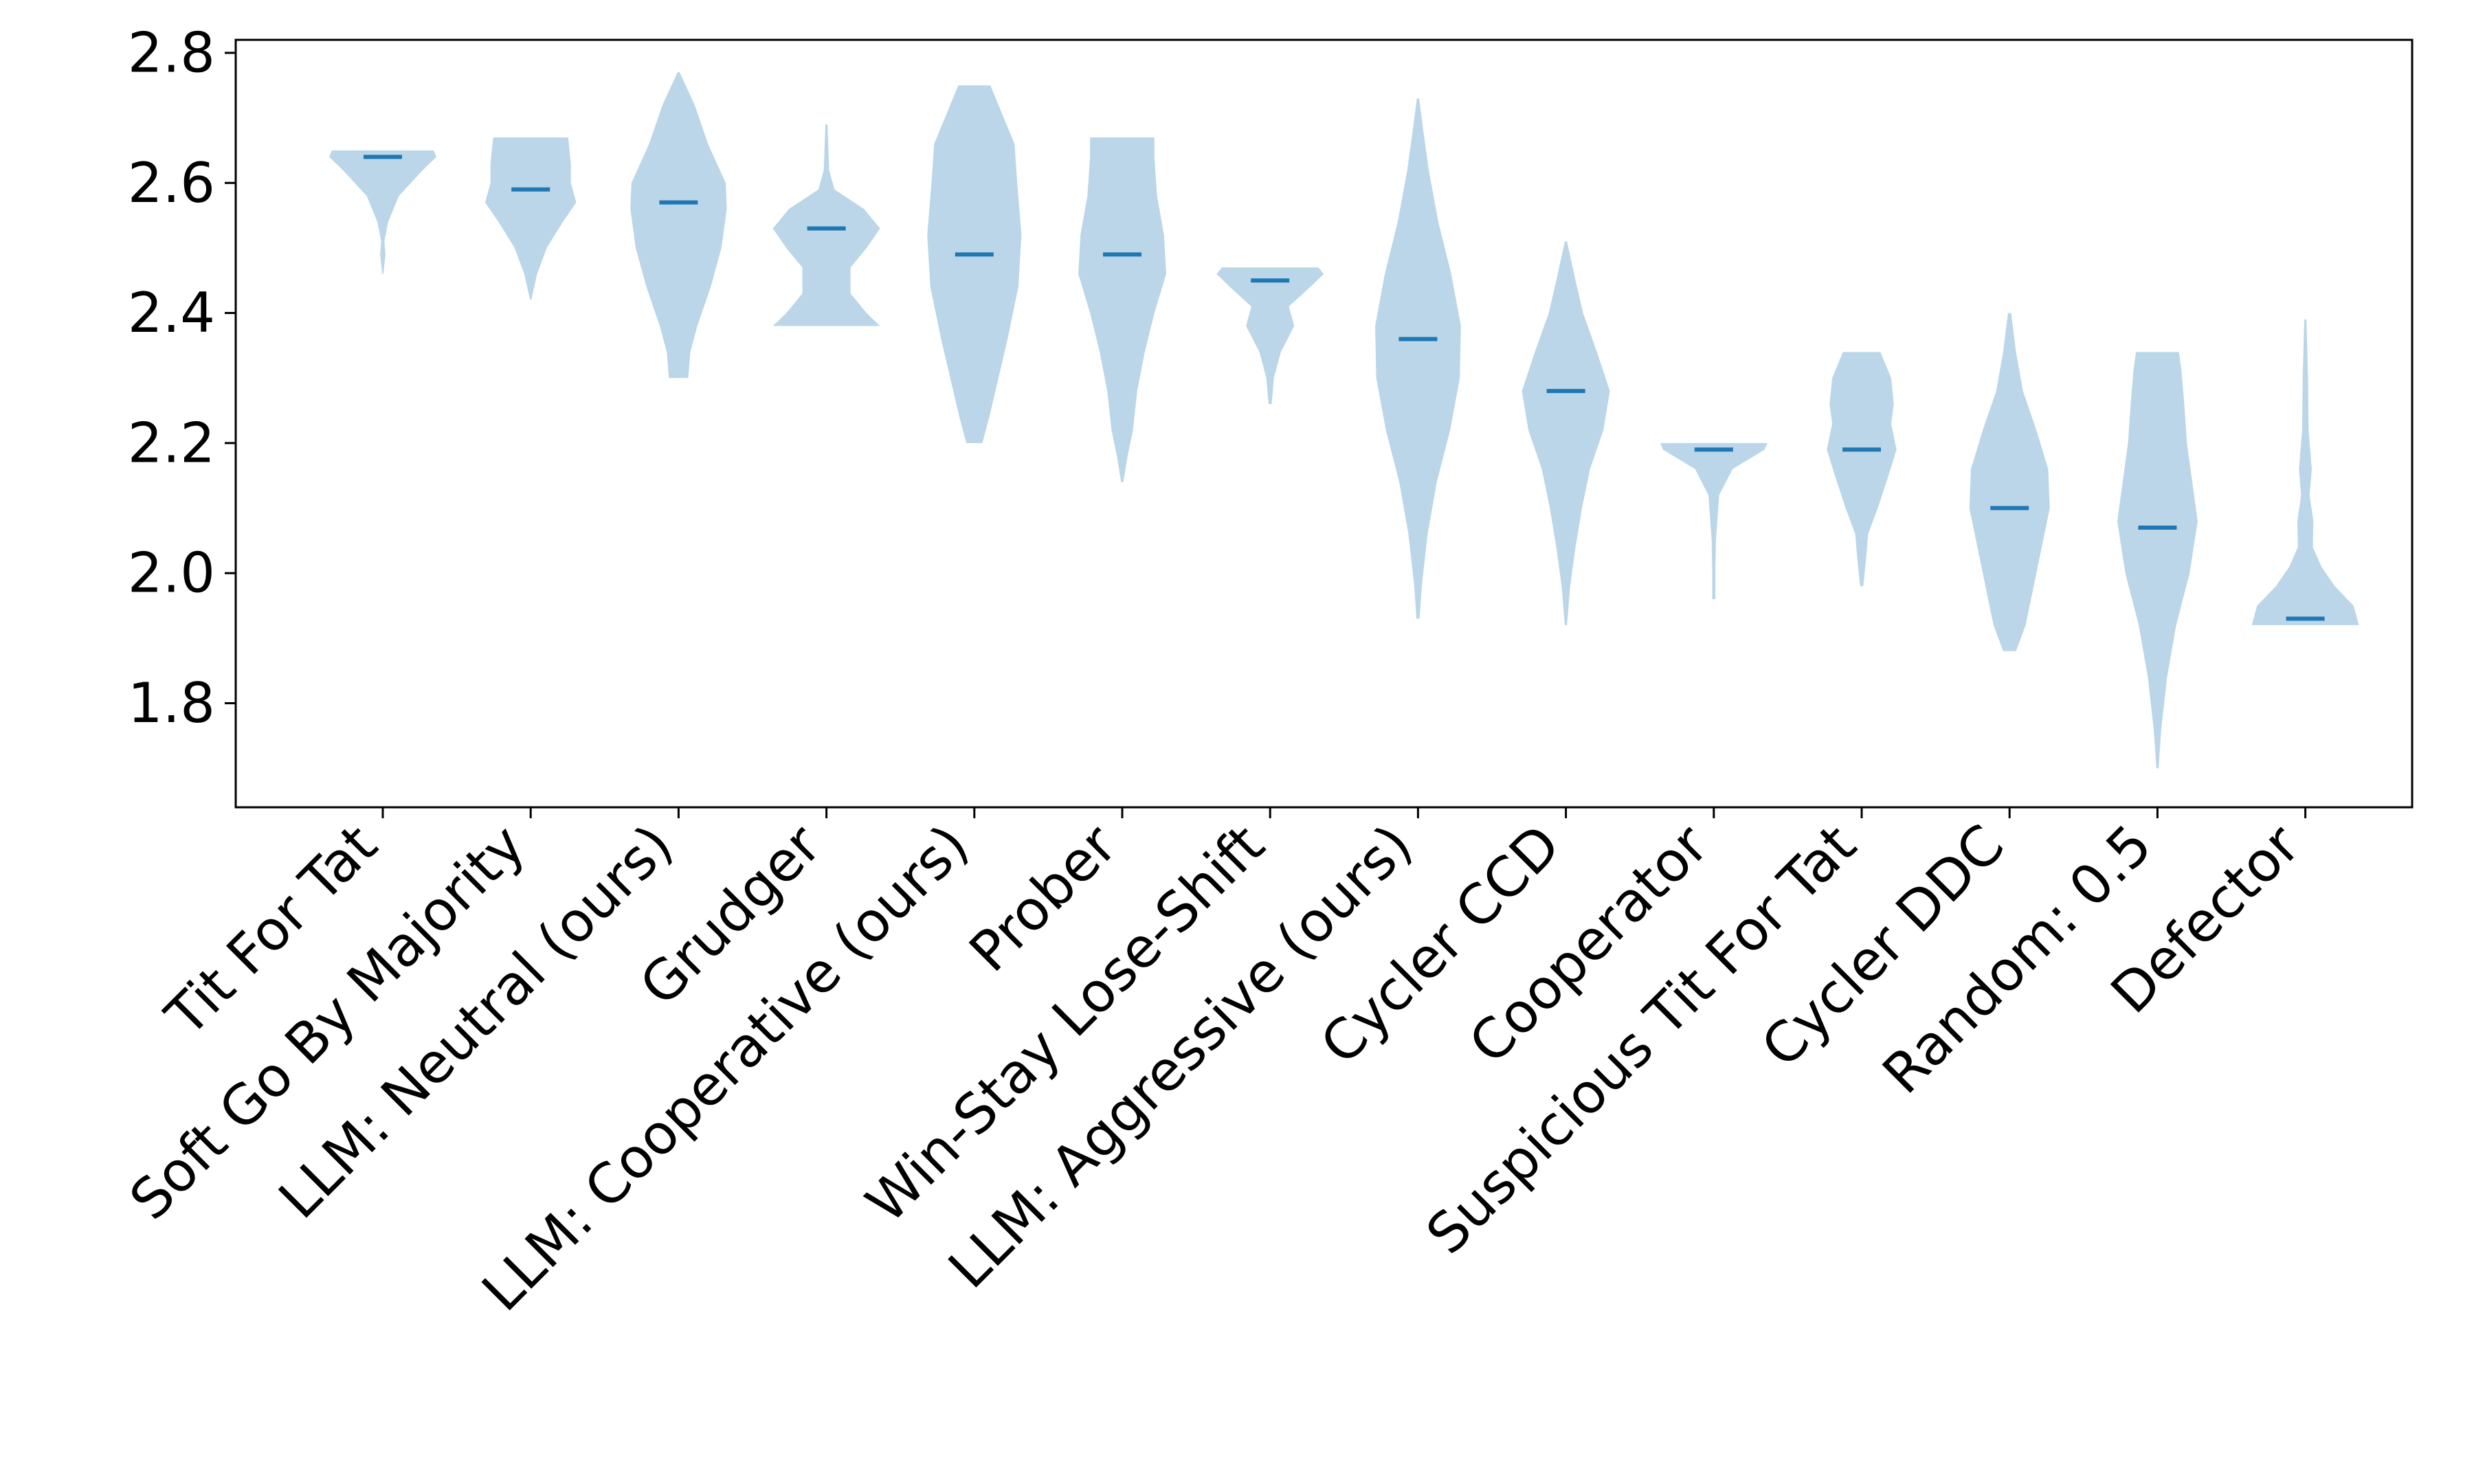  I want to click on violin-suspicious-tit-for-tat, so click(1862, 469).